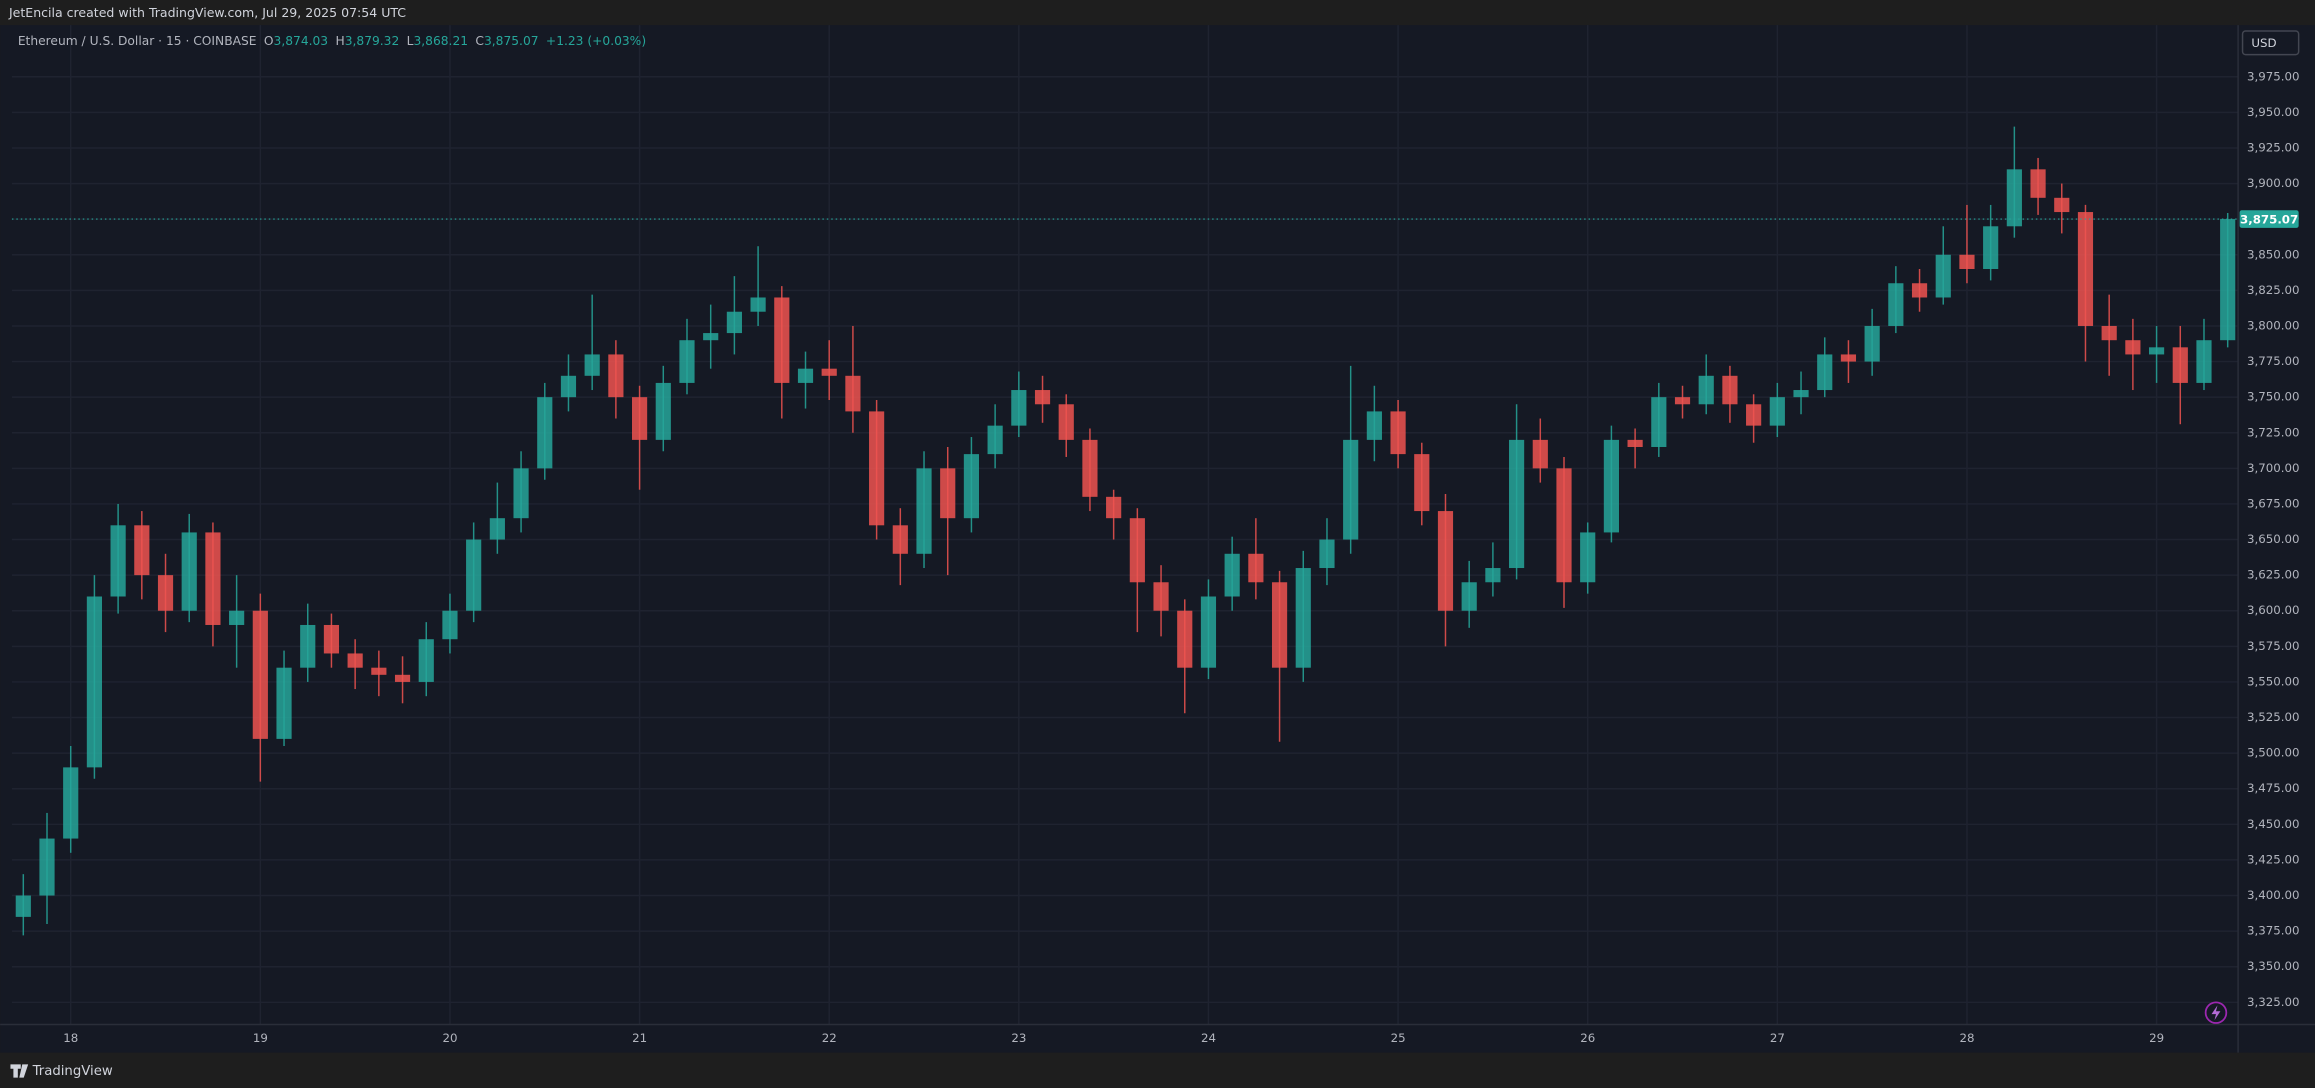 Image resolution: width=2315 pixels, height=1088 pixels. Describe the element at coordinates (2273, 753) in the screenshot. I see `y-tick-label: 3,500.00` at that location.